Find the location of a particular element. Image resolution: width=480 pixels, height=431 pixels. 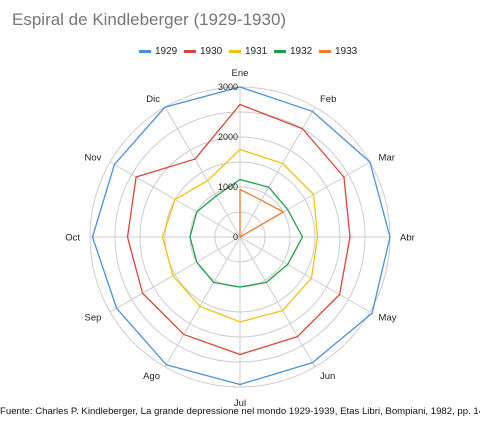

category-label-jul: Jul is located at coordinates (240, 403).